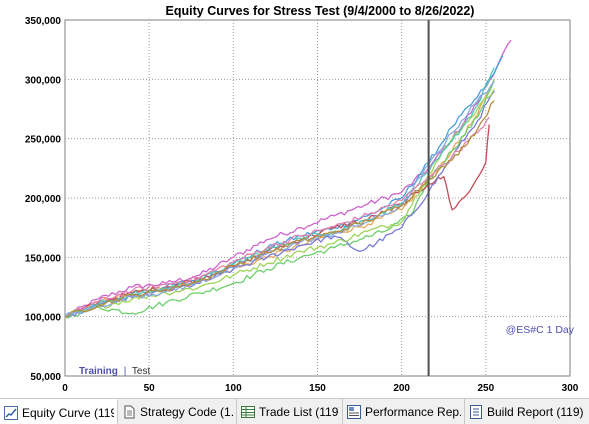 The height and width of the screenshot is (424, 589). What do you see at coordinates (150, 388) in the screenshot?
I see `x-tick-label: 50` at bounding box center [150, 388].